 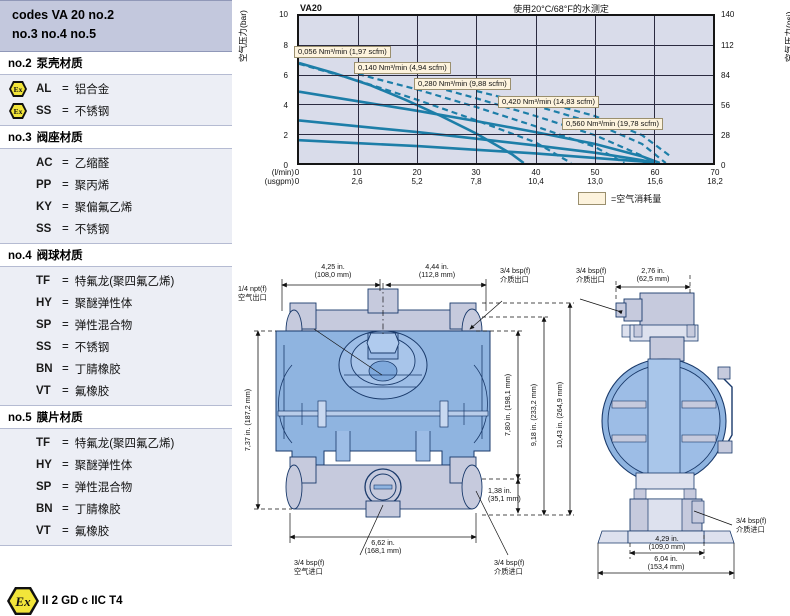 I want to click on dim-value-in: 6,04 in., so click(x=666, y=558).